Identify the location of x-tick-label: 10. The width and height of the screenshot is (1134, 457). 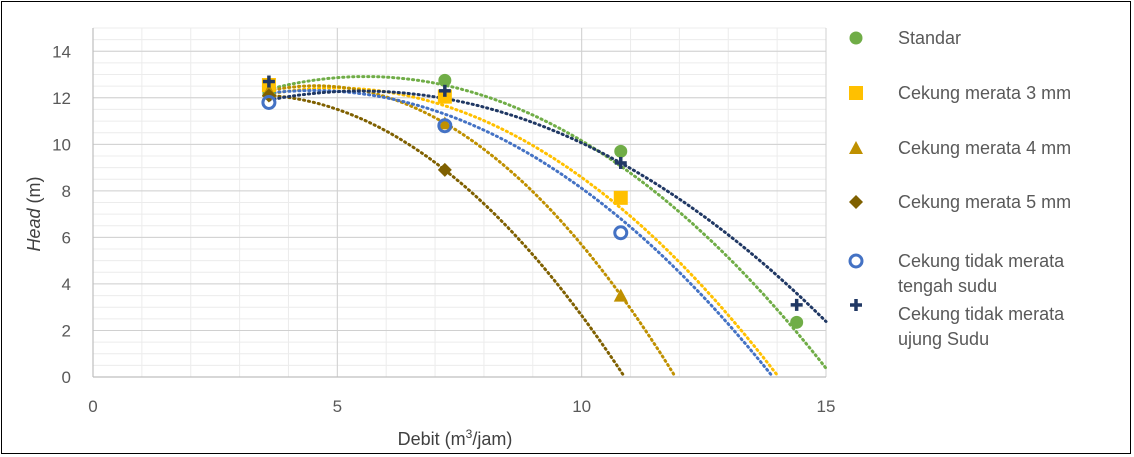
(581, 406).